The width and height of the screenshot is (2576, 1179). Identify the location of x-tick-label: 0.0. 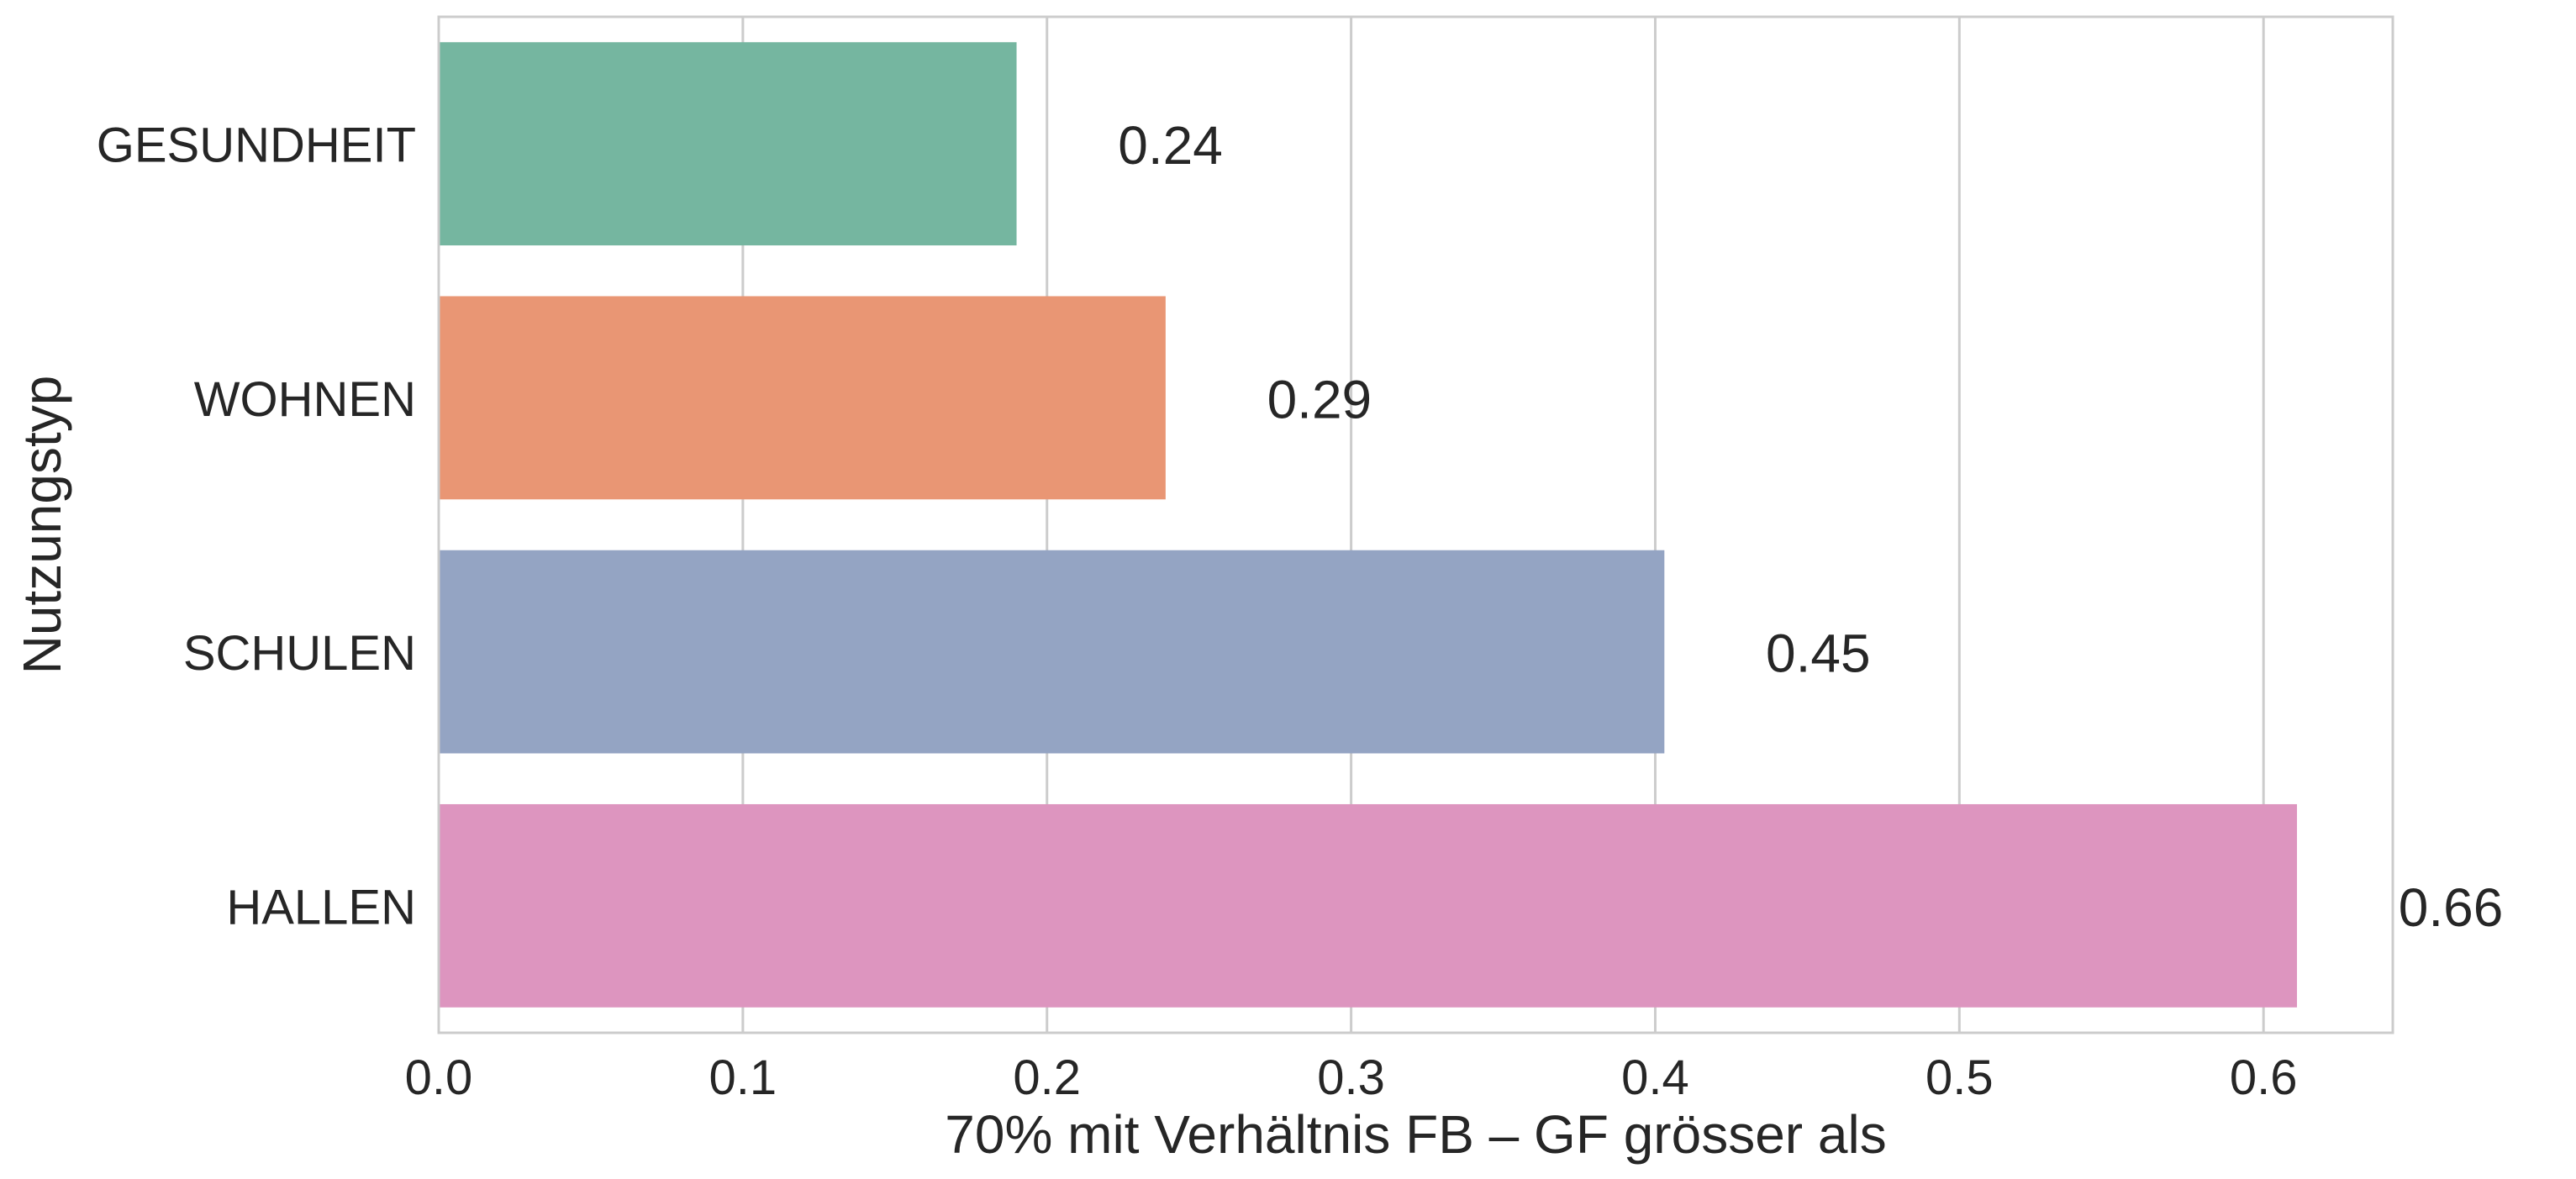
(439, 1077).